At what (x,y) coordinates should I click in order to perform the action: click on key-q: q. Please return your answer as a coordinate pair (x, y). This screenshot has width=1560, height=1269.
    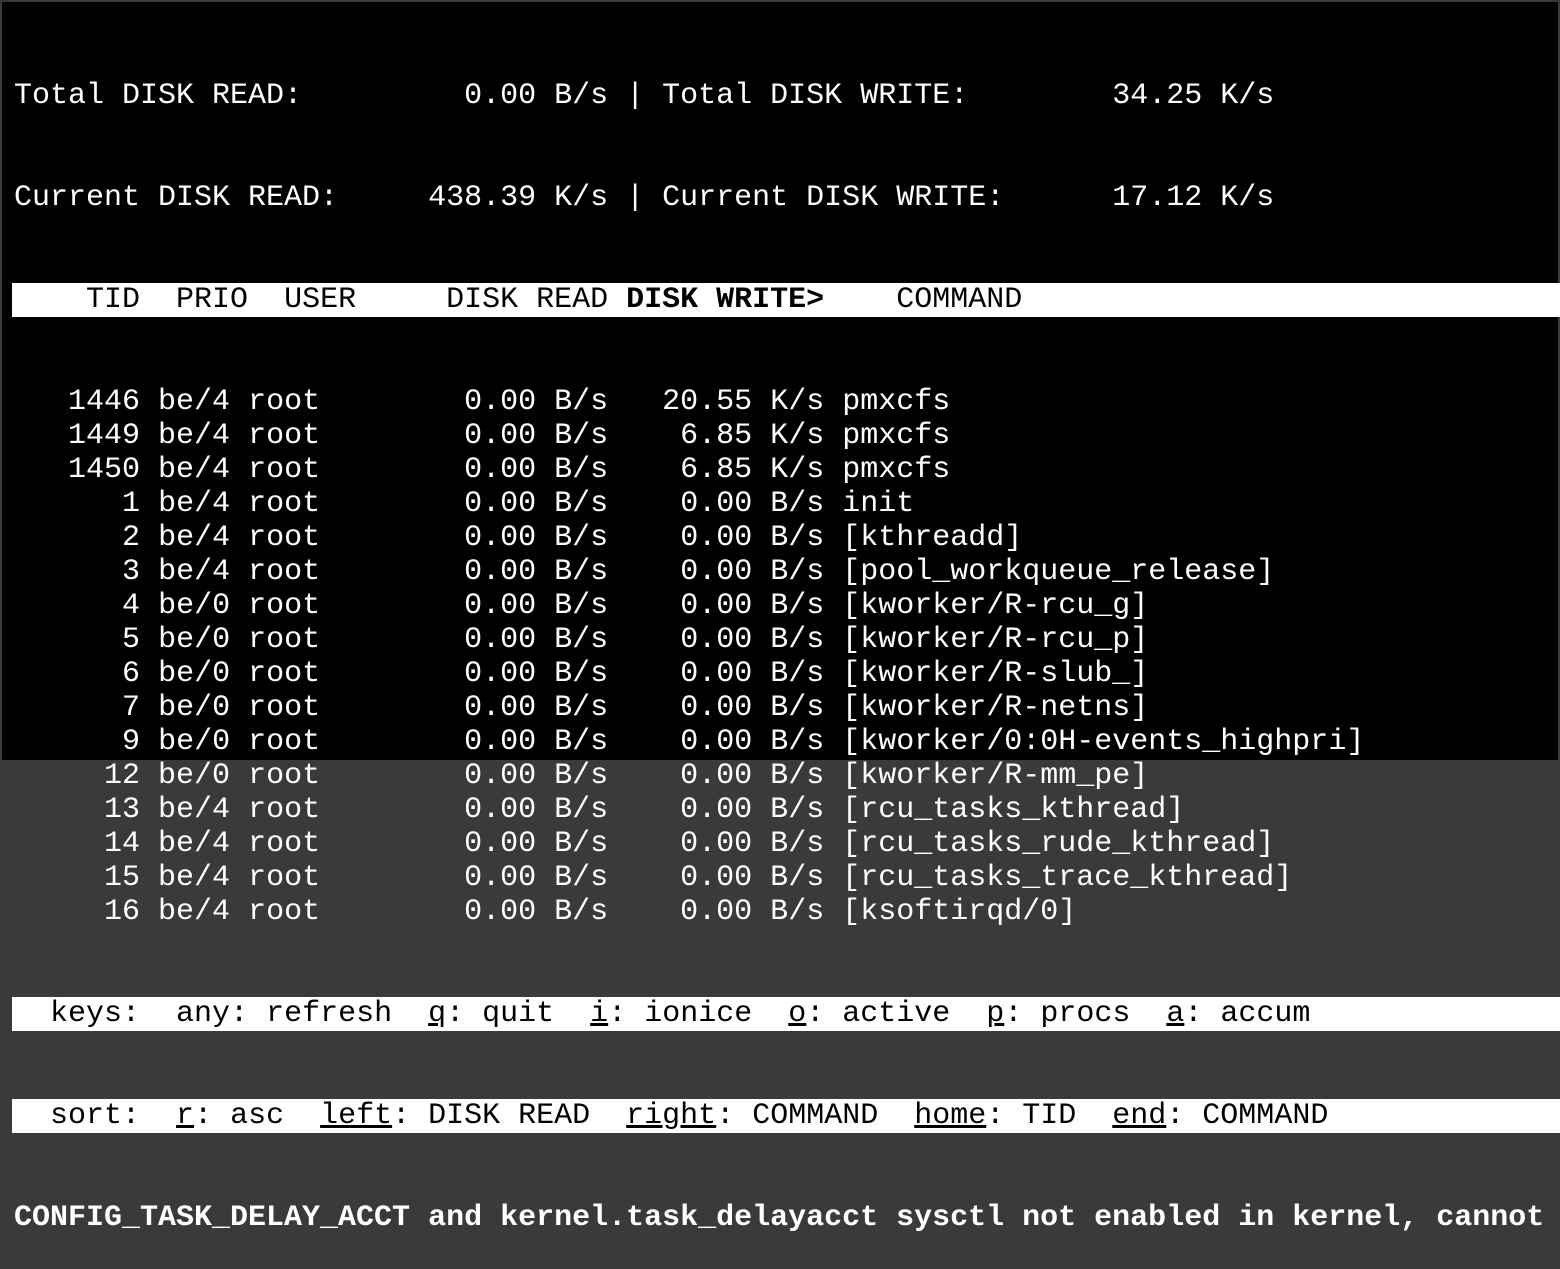
    Looking at the image, I should click on (437, 1014).